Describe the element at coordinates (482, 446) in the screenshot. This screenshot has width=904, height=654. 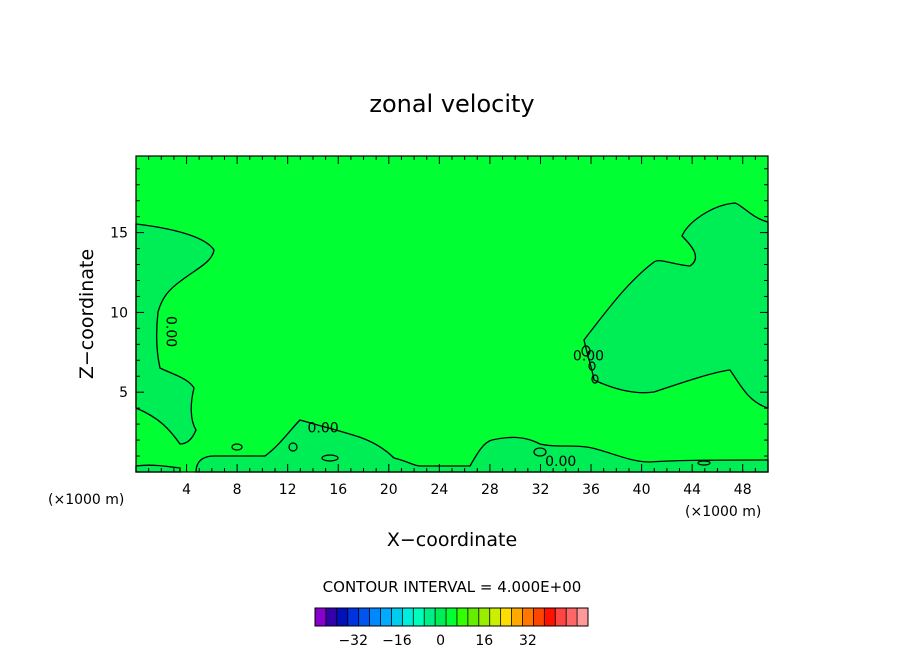
I see `contour-region-bottom` at that location.